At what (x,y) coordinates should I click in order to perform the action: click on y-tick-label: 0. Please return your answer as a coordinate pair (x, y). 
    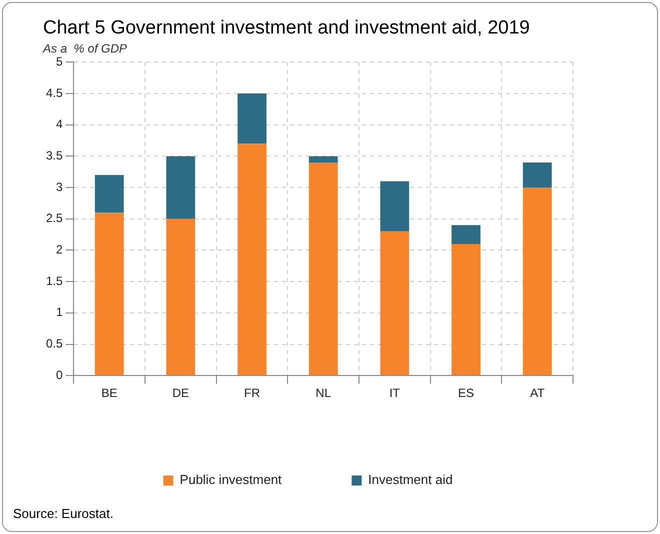
    Looking at the image, I should click on (59, 375).